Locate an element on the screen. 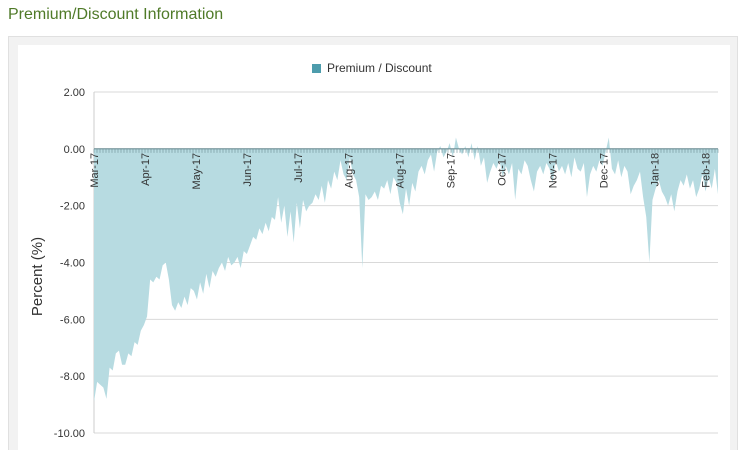 The width and height of the screenshot is (740, 450). x-tick-label: May-17 is located at coordinates (197, 171).